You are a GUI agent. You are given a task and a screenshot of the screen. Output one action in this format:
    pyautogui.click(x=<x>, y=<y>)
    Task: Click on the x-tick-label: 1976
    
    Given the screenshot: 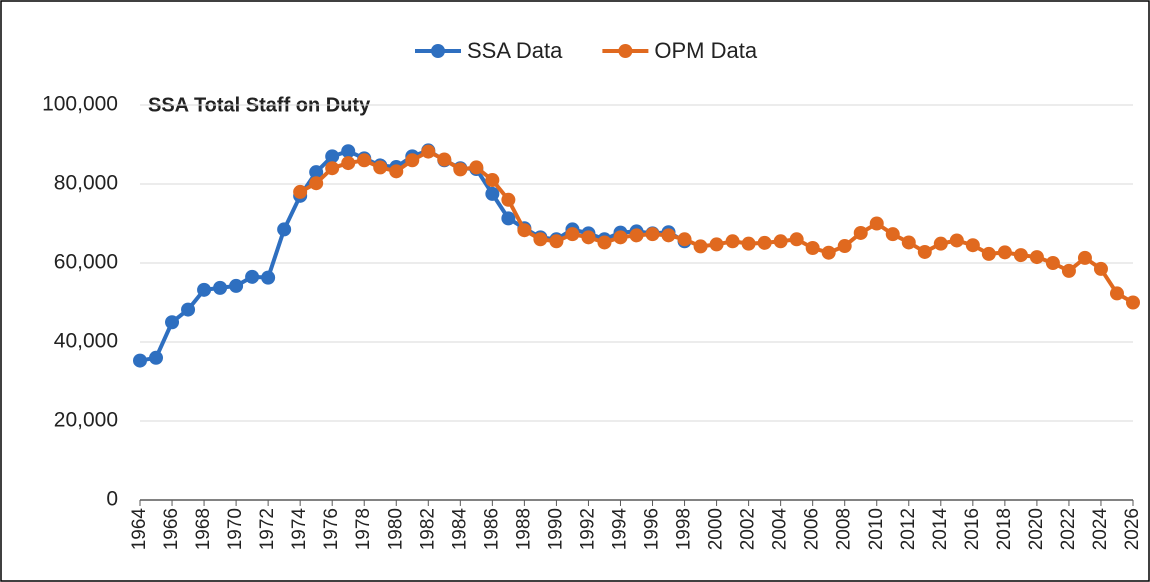 What is the action you would take?
    pyautogui.click(x=331, y=529)
    